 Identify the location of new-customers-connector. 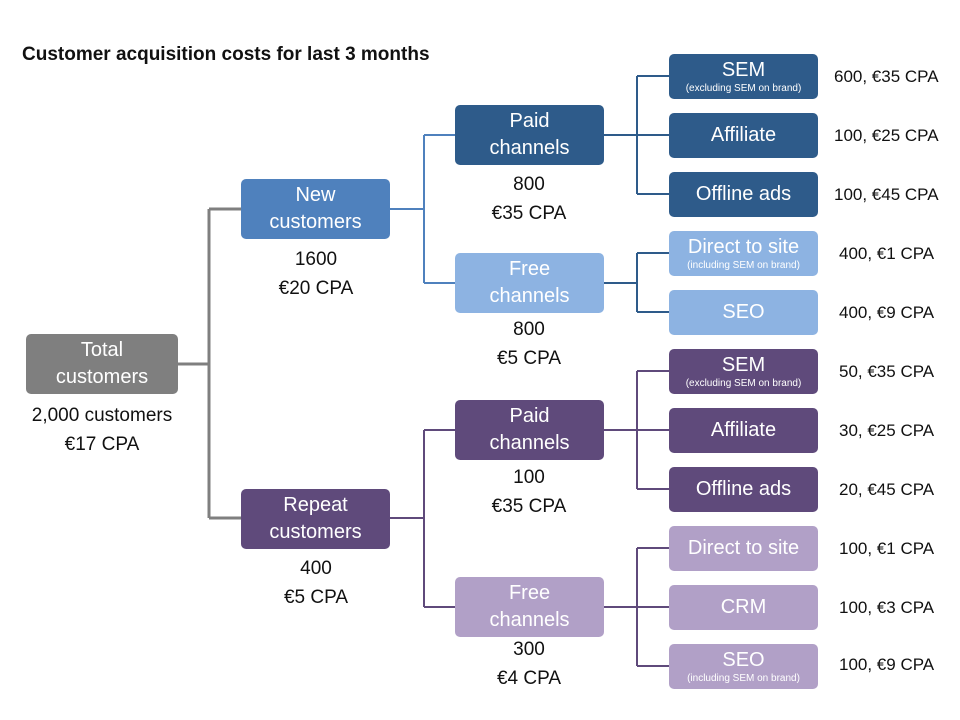
(422, 209).